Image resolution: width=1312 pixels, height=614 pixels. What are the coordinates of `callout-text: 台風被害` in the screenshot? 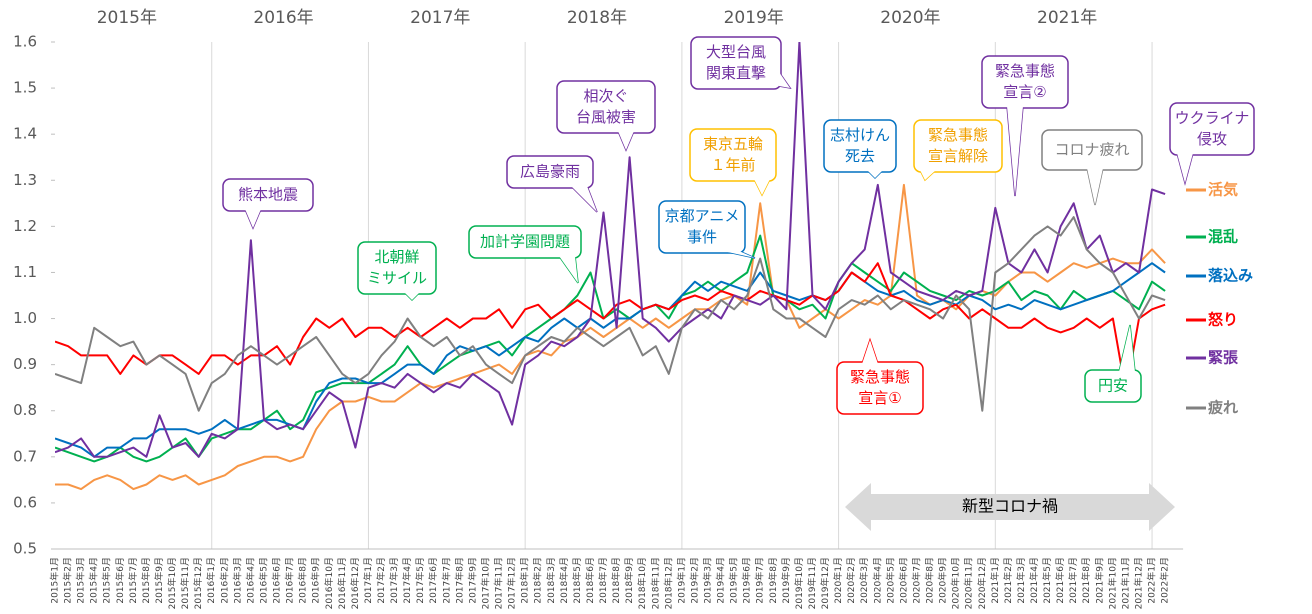 It's located at (606, 117).